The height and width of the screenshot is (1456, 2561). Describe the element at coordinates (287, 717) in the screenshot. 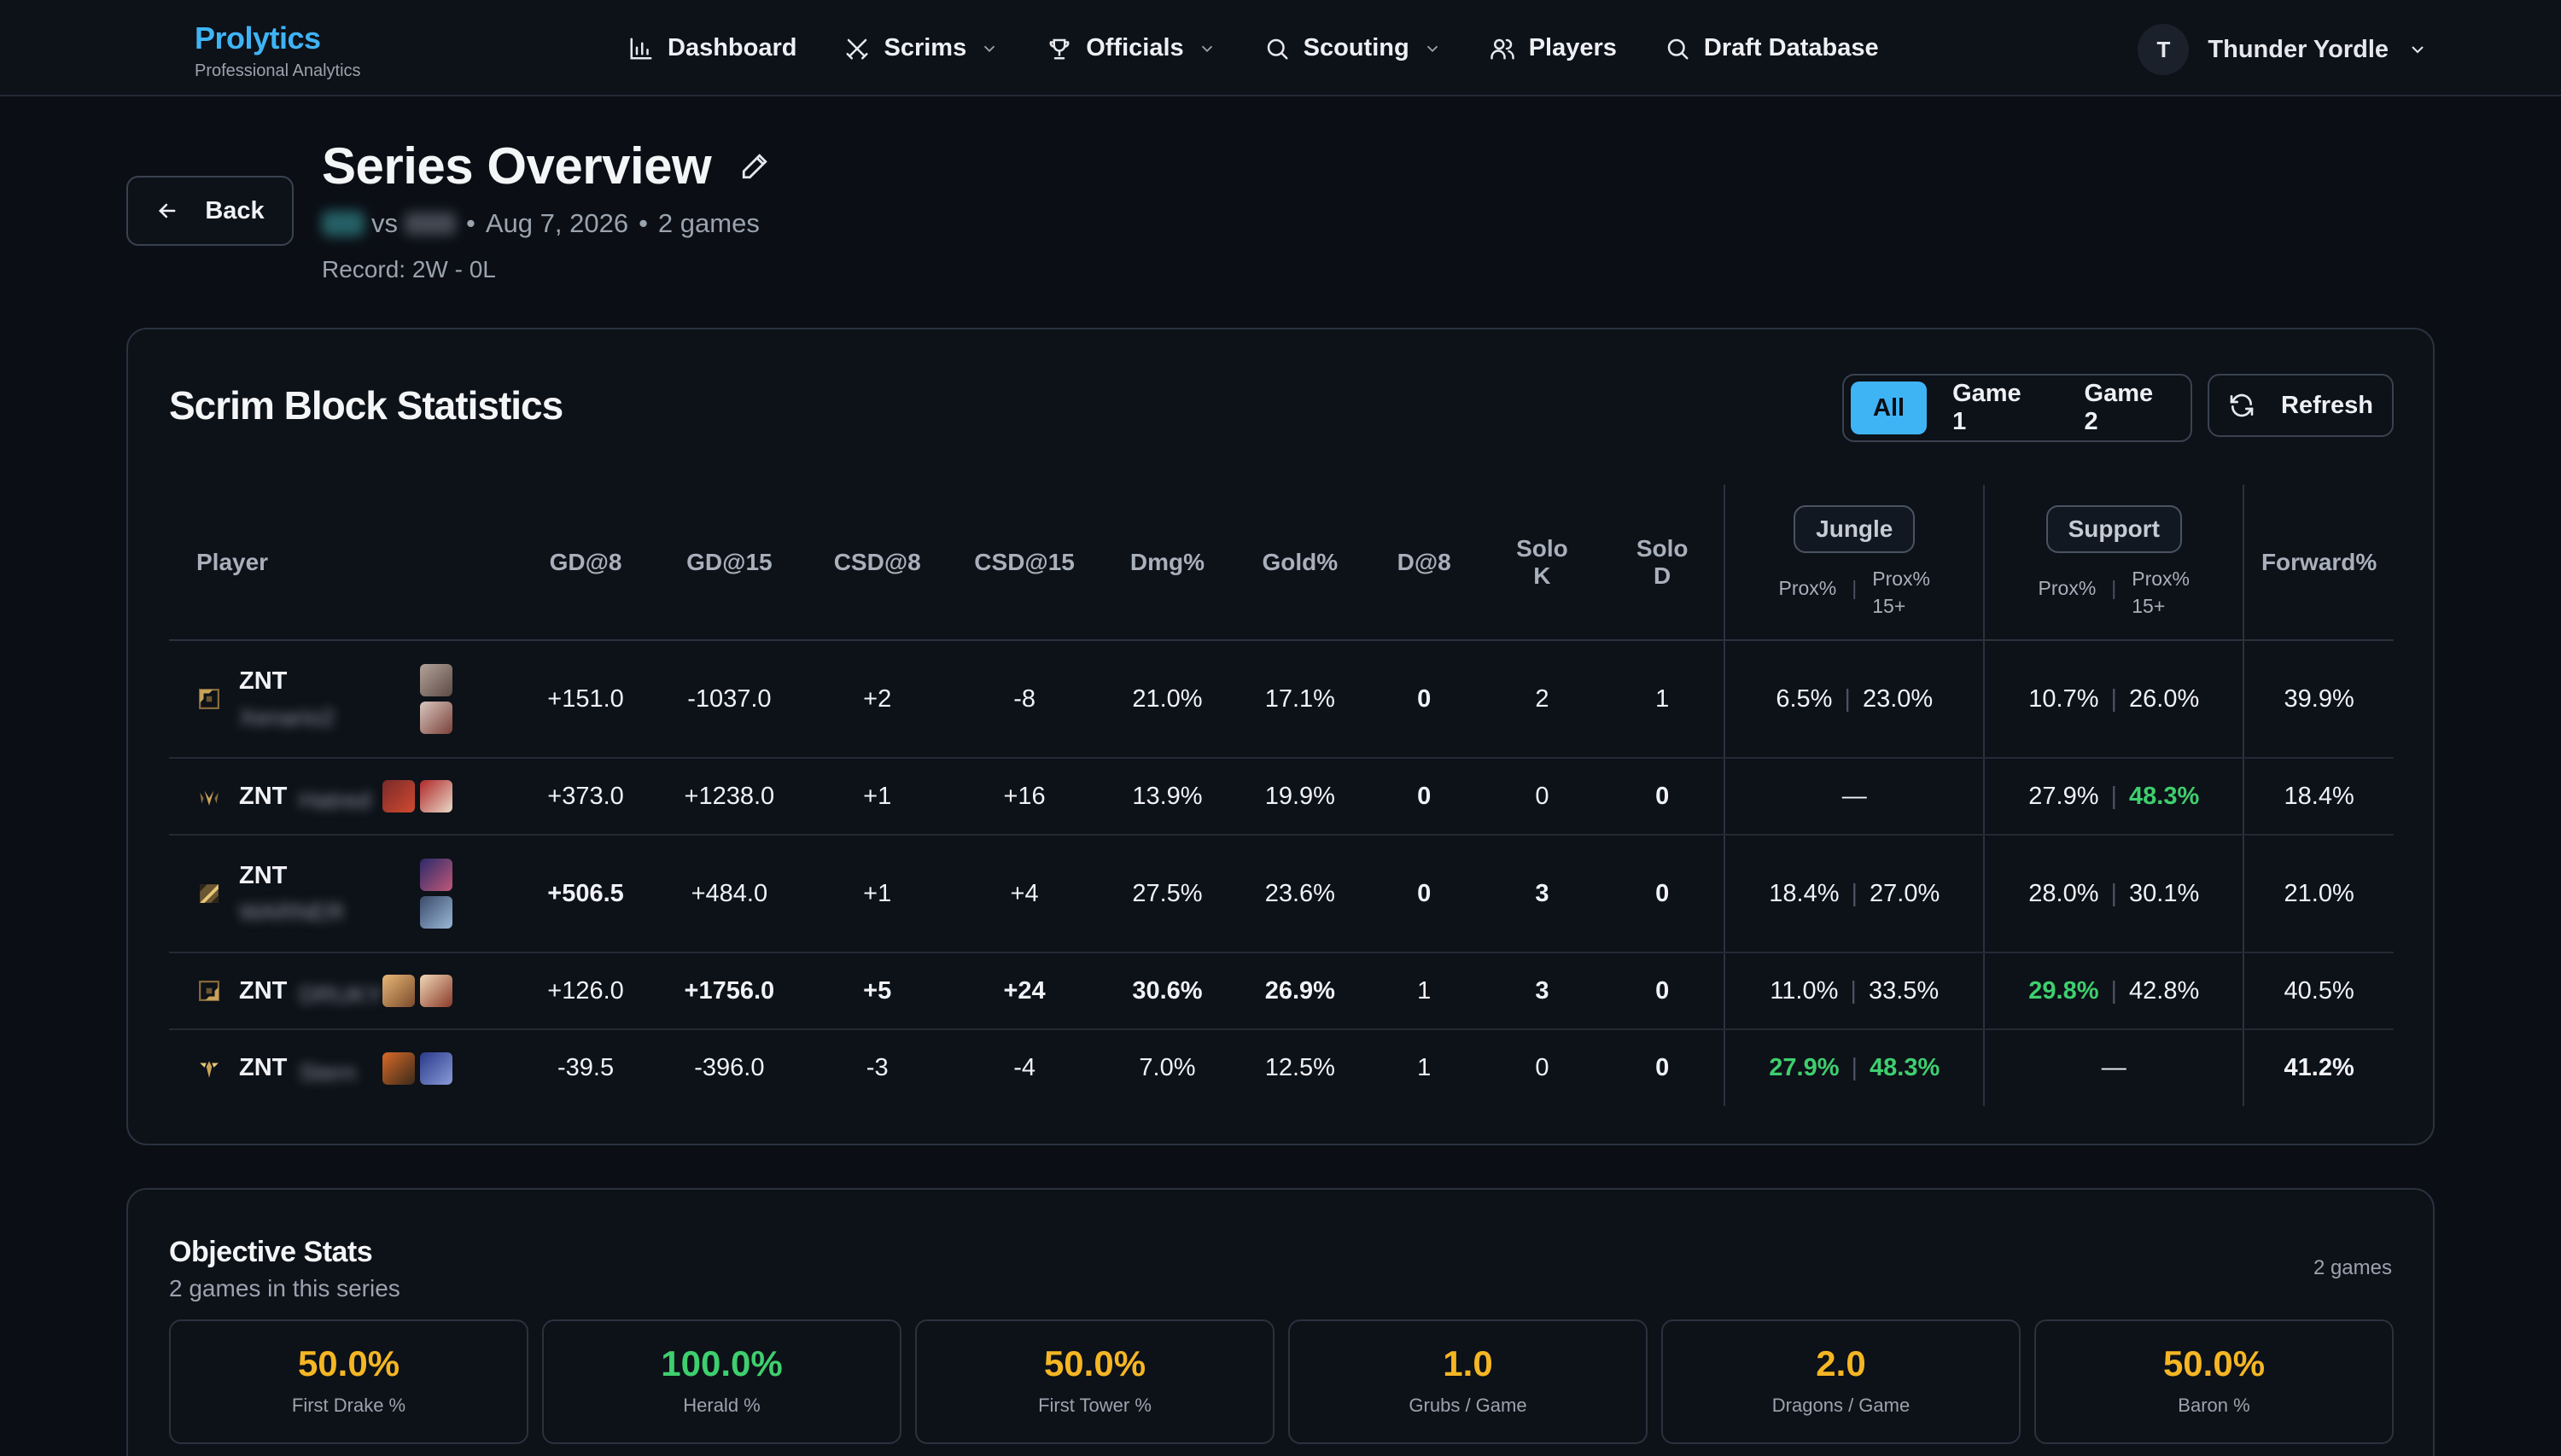

I see `player-name: Xenario2` at that location.